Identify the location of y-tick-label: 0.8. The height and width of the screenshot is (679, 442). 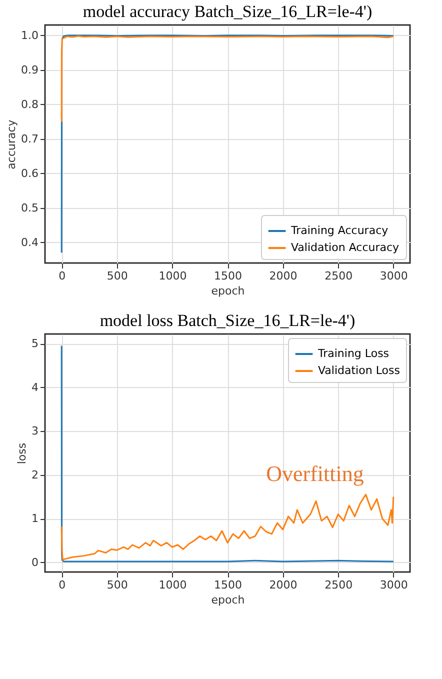
(29, 104).